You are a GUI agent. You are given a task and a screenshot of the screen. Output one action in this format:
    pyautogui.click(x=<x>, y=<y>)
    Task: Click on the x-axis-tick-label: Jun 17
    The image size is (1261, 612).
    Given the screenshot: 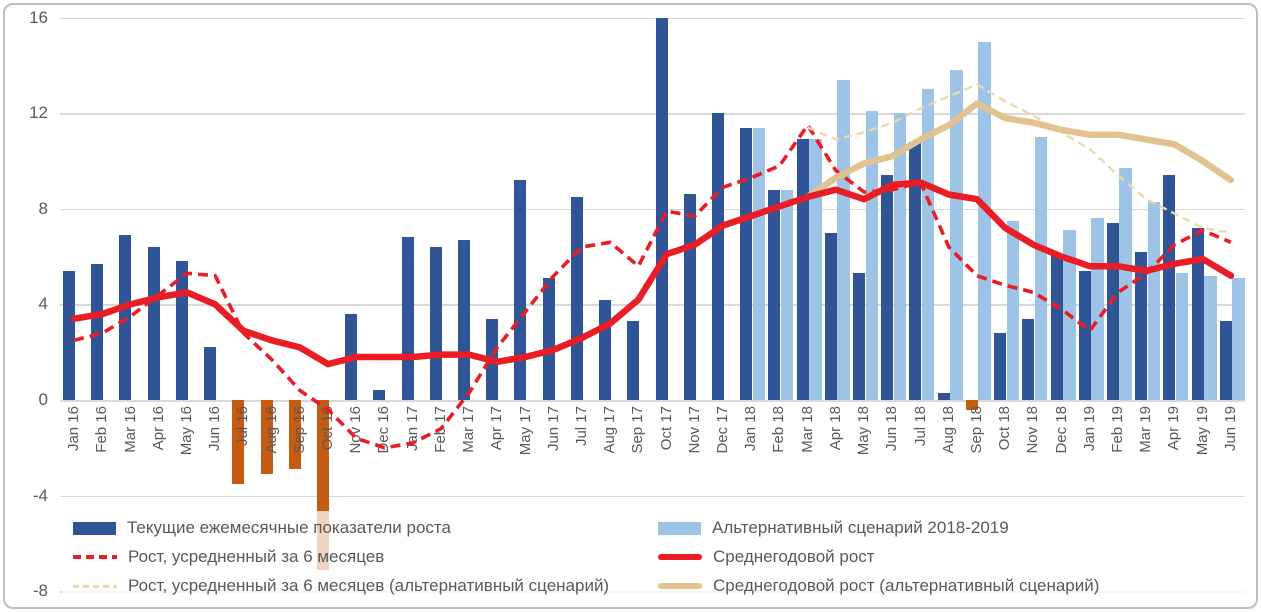 What is the action you would take?
    pyautogui.click(x=553, y=429)
    